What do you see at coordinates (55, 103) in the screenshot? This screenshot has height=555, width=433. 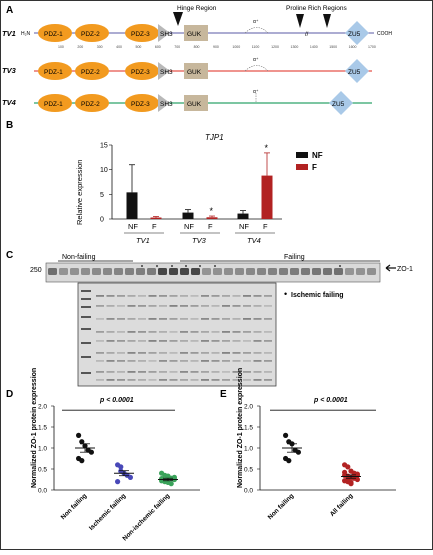 I see `tv4-pdz1: PDZ-1` at bounding box center [55, 103].